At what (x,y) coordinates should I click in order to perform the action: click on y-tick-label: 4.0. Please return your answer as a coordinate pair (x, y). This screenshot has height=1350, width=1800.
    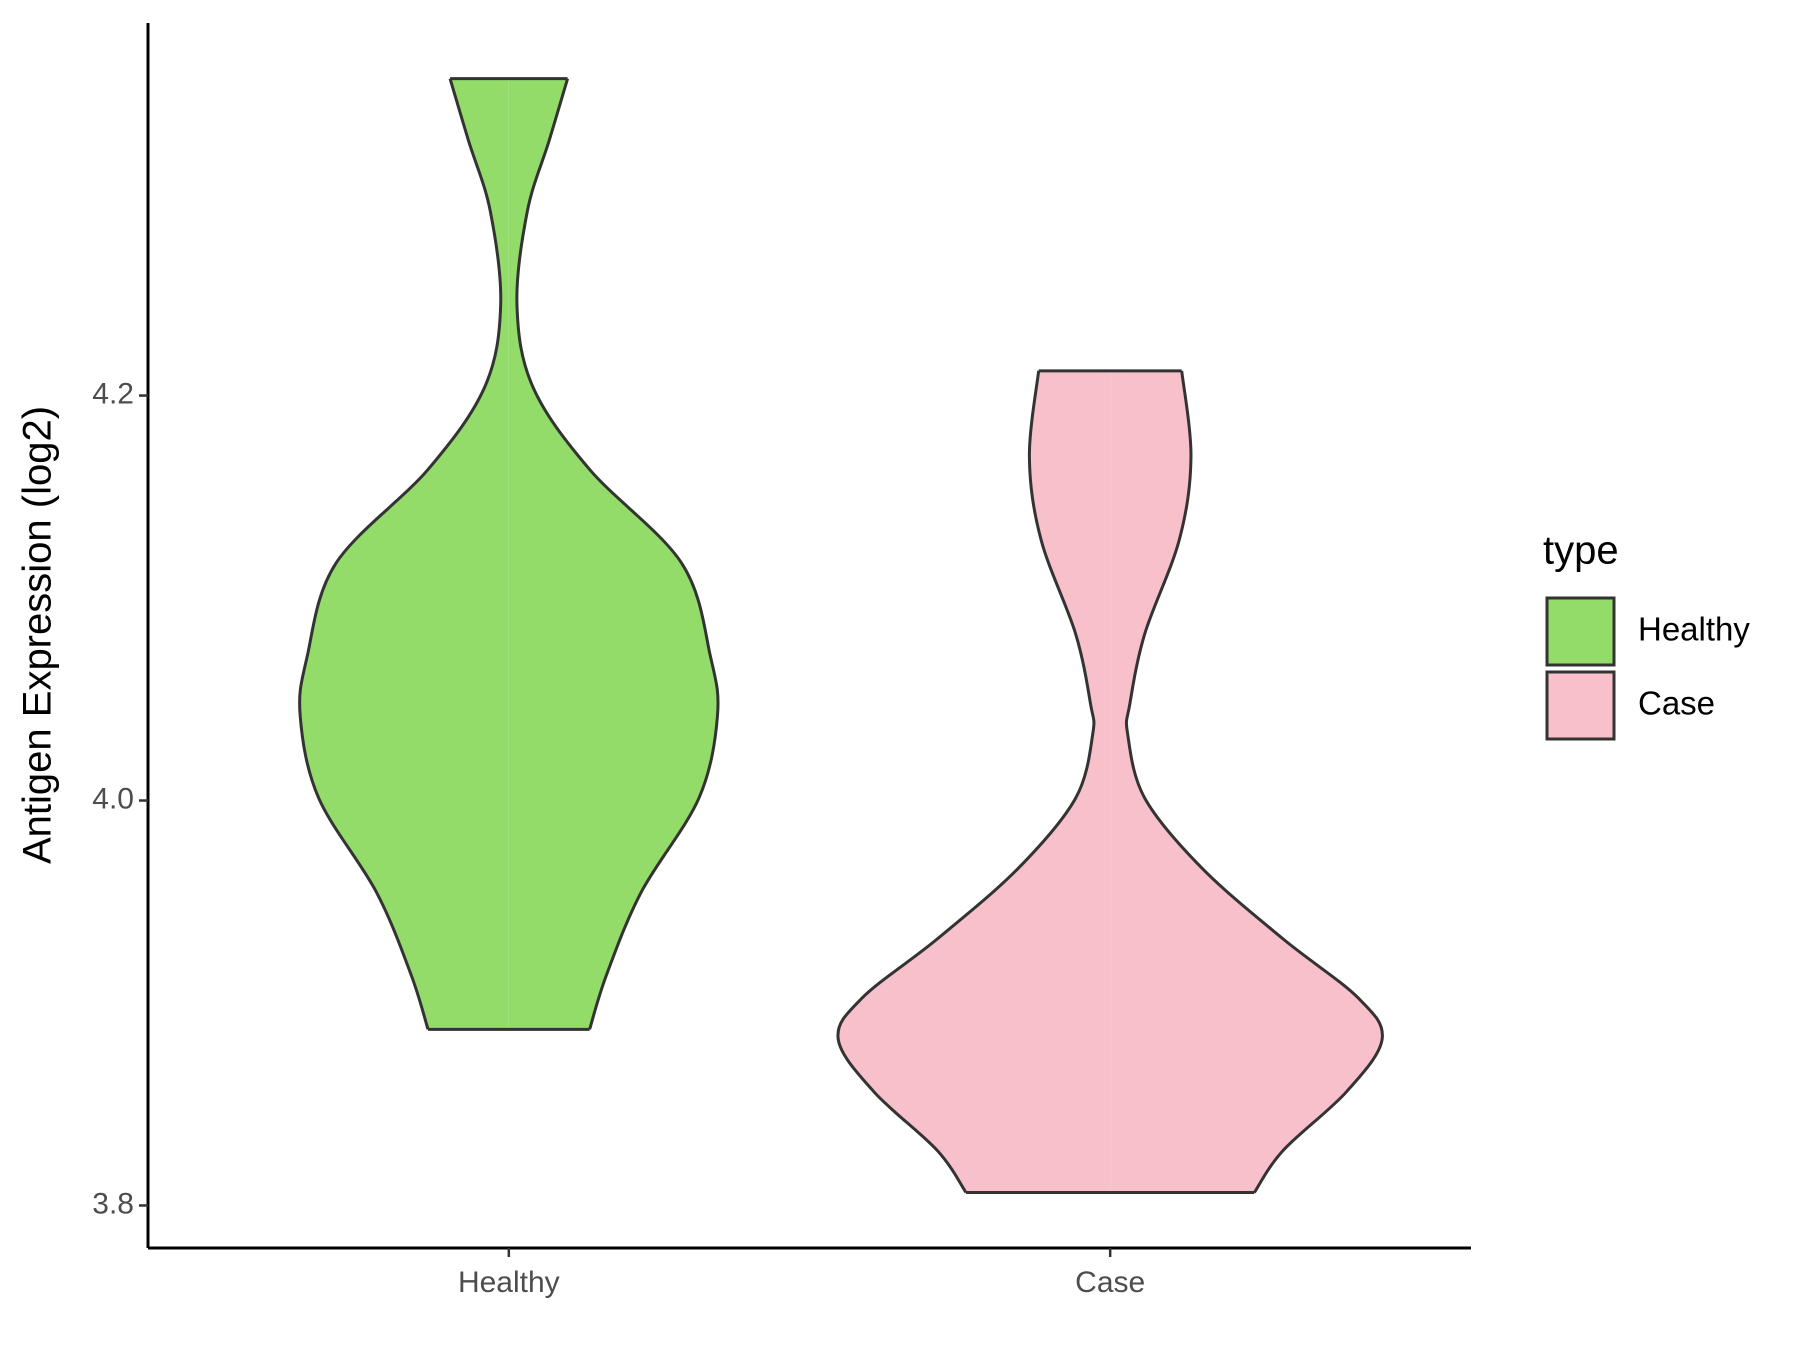
    Looking at the image, I should click on (113, 798).